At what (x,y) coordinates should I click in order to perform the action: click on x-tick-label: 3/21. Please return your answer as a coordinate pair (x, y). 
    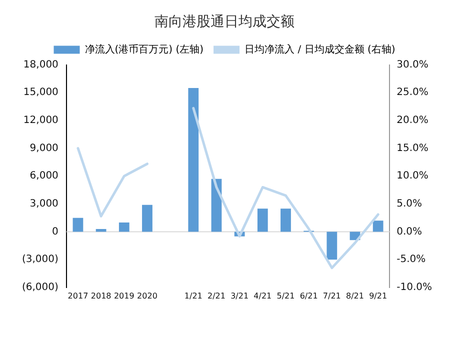
    Looking at the image, I should click on (239, 295).